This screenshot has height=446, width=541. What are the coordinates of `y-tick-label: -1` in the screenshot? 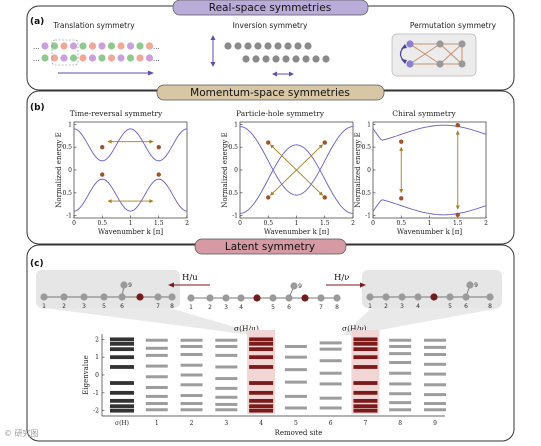 It's located at (368, 216).